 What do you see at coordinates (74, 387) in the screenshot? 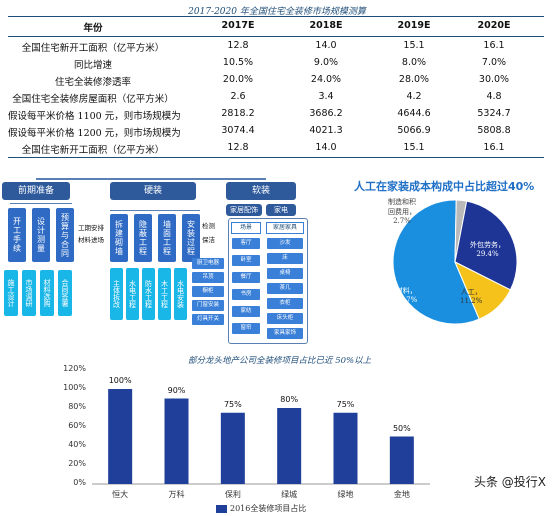
I see `y-tick-label: 100%` at bounding box center [74, 387].